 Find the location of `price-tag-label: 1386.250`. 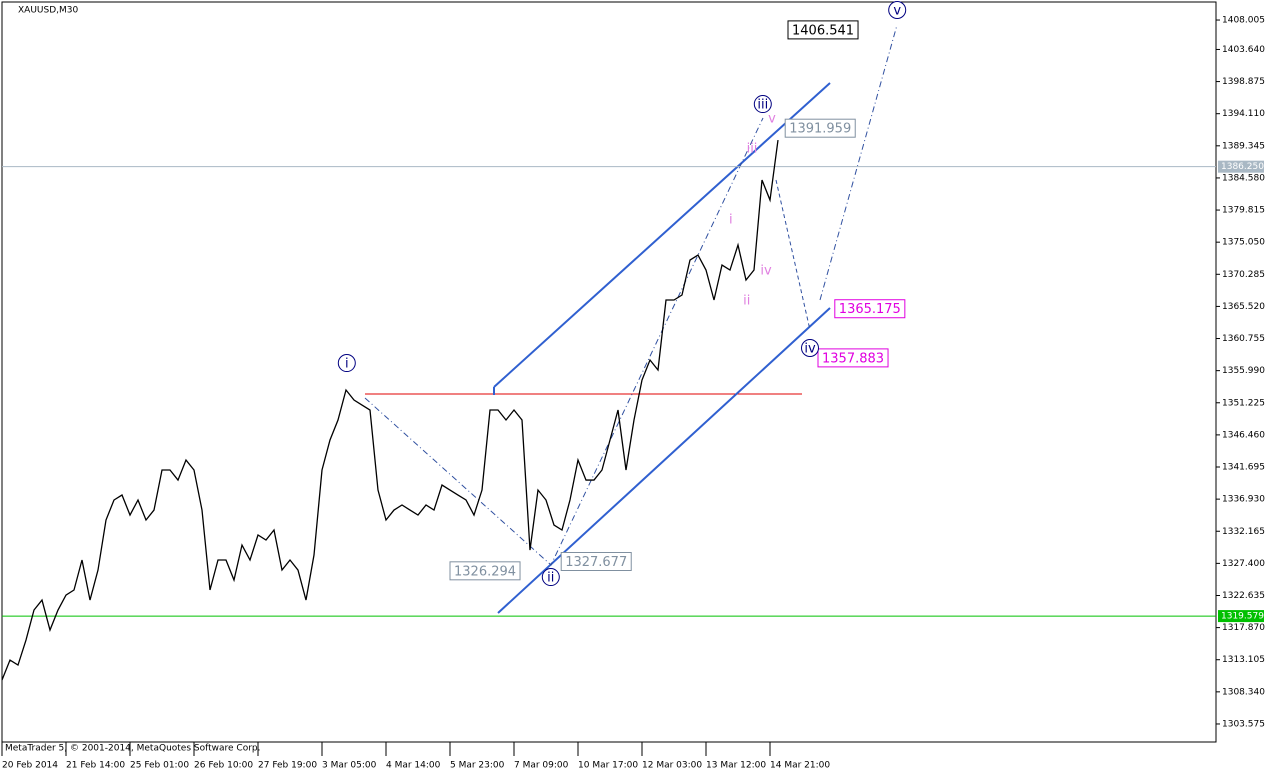

price-tag-label: 1386.250 is located at coordinates (1242, 167).